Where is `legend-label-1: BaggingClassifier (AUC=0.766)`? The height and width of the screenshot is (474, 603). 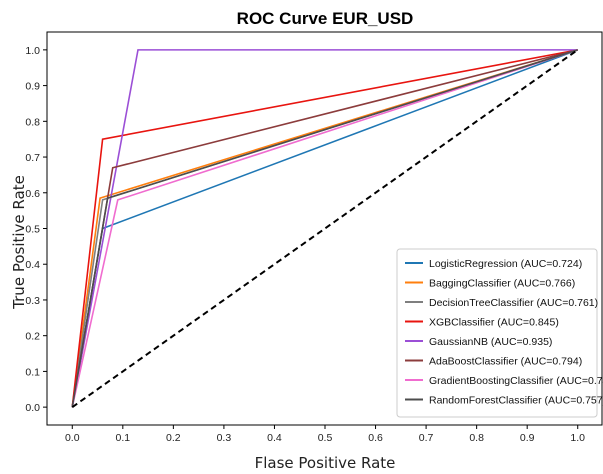
legend-label-1: BaggingClassifier (AUC=0.766) is located at coordinates (502, 284).